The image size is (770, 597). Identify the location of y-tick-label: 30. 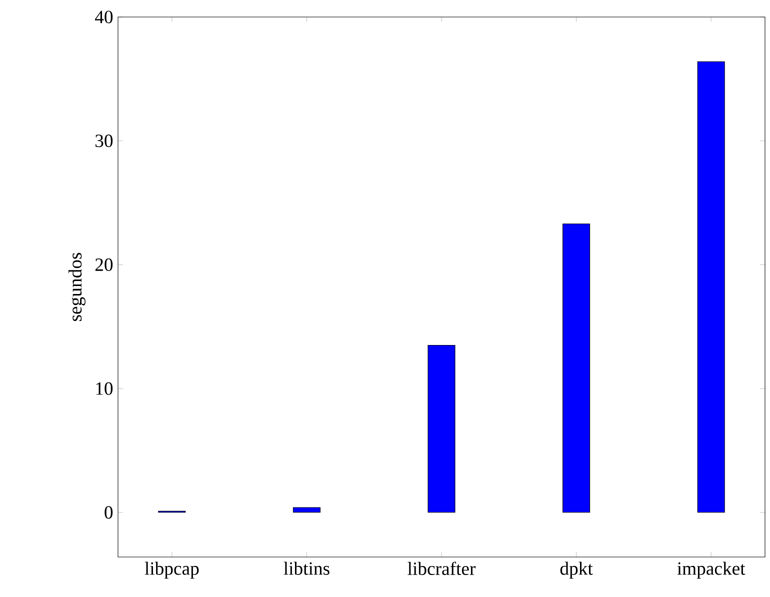
(104, 141).